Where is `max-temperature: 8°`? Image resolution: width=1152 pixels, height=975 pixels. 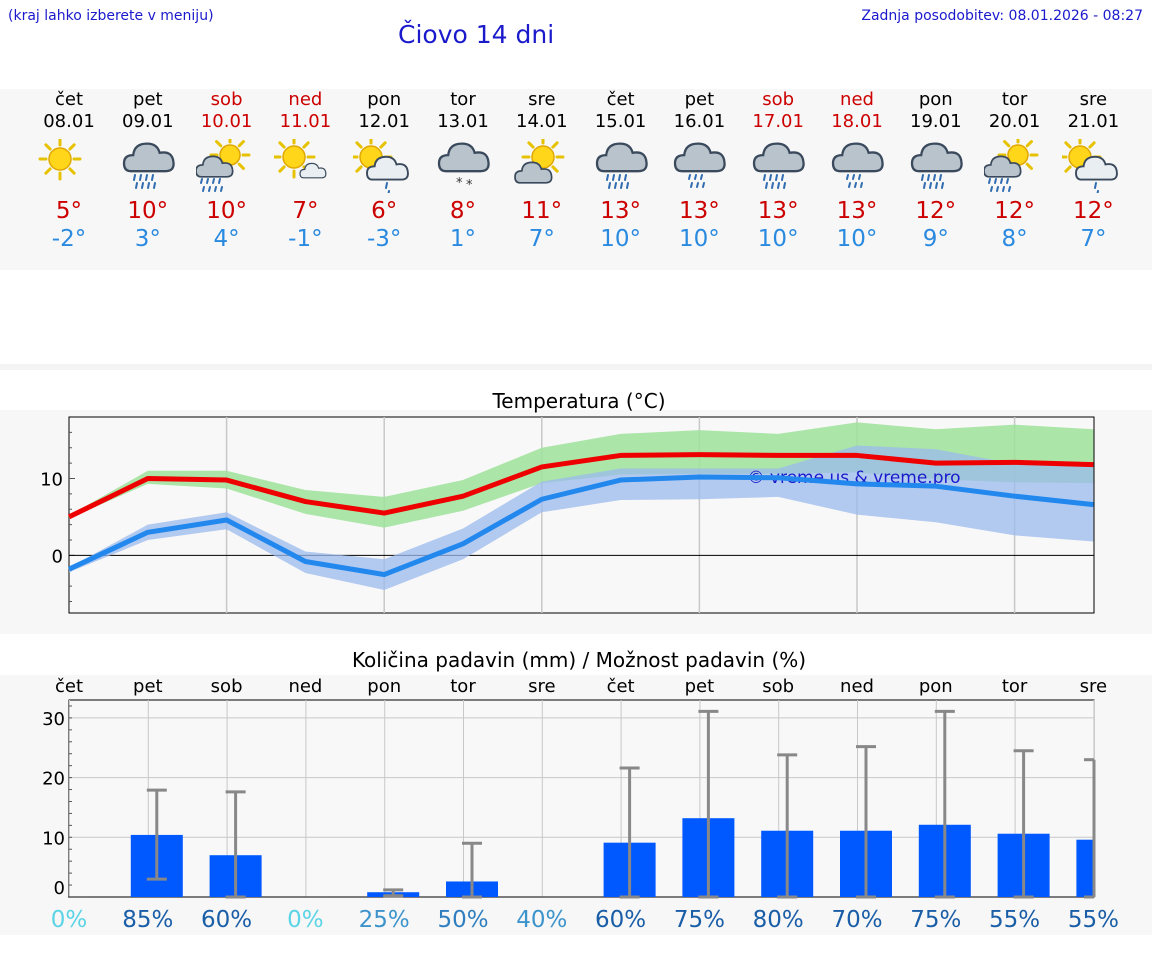
max-temperature: 8° is located at coordinates (463, 211).